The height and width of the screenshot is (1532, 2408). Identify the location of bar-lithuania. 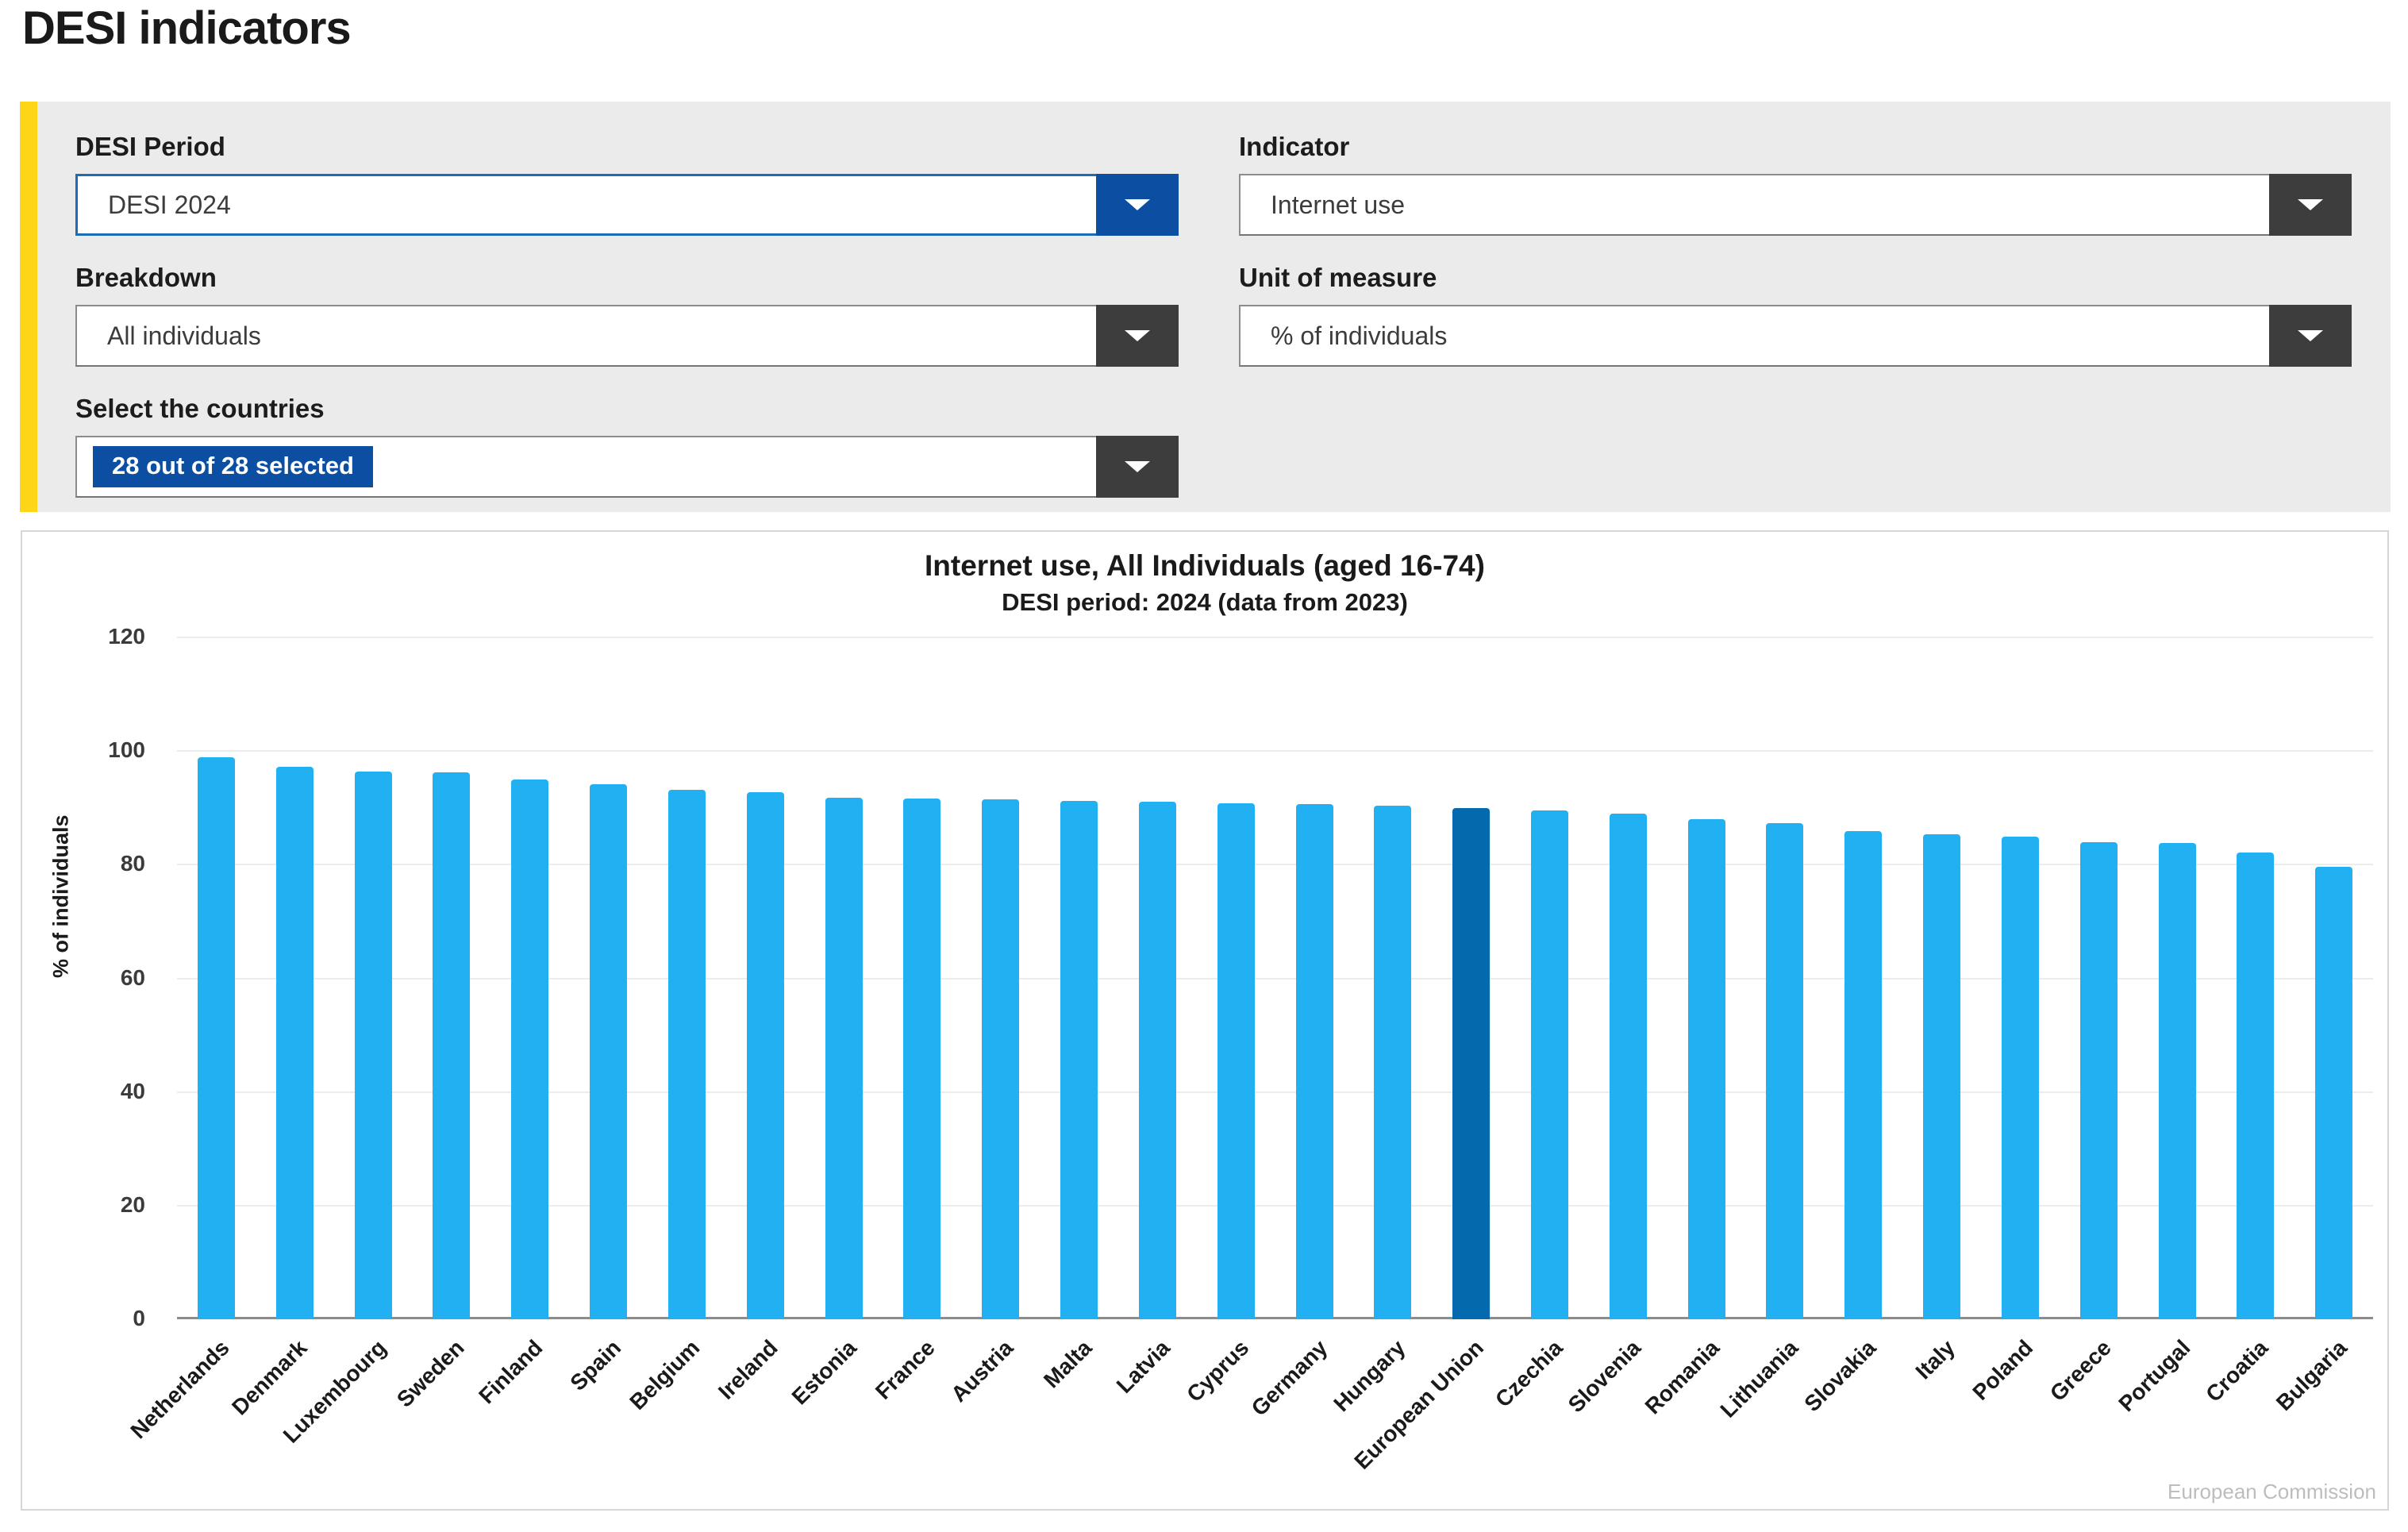
(1785, 1071).